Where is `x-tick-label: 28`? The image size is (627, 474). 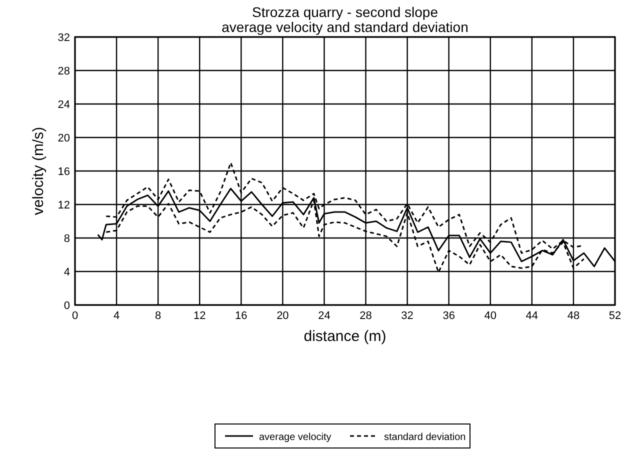
x-tick-label: 28 is located at coordinates (366, 316).